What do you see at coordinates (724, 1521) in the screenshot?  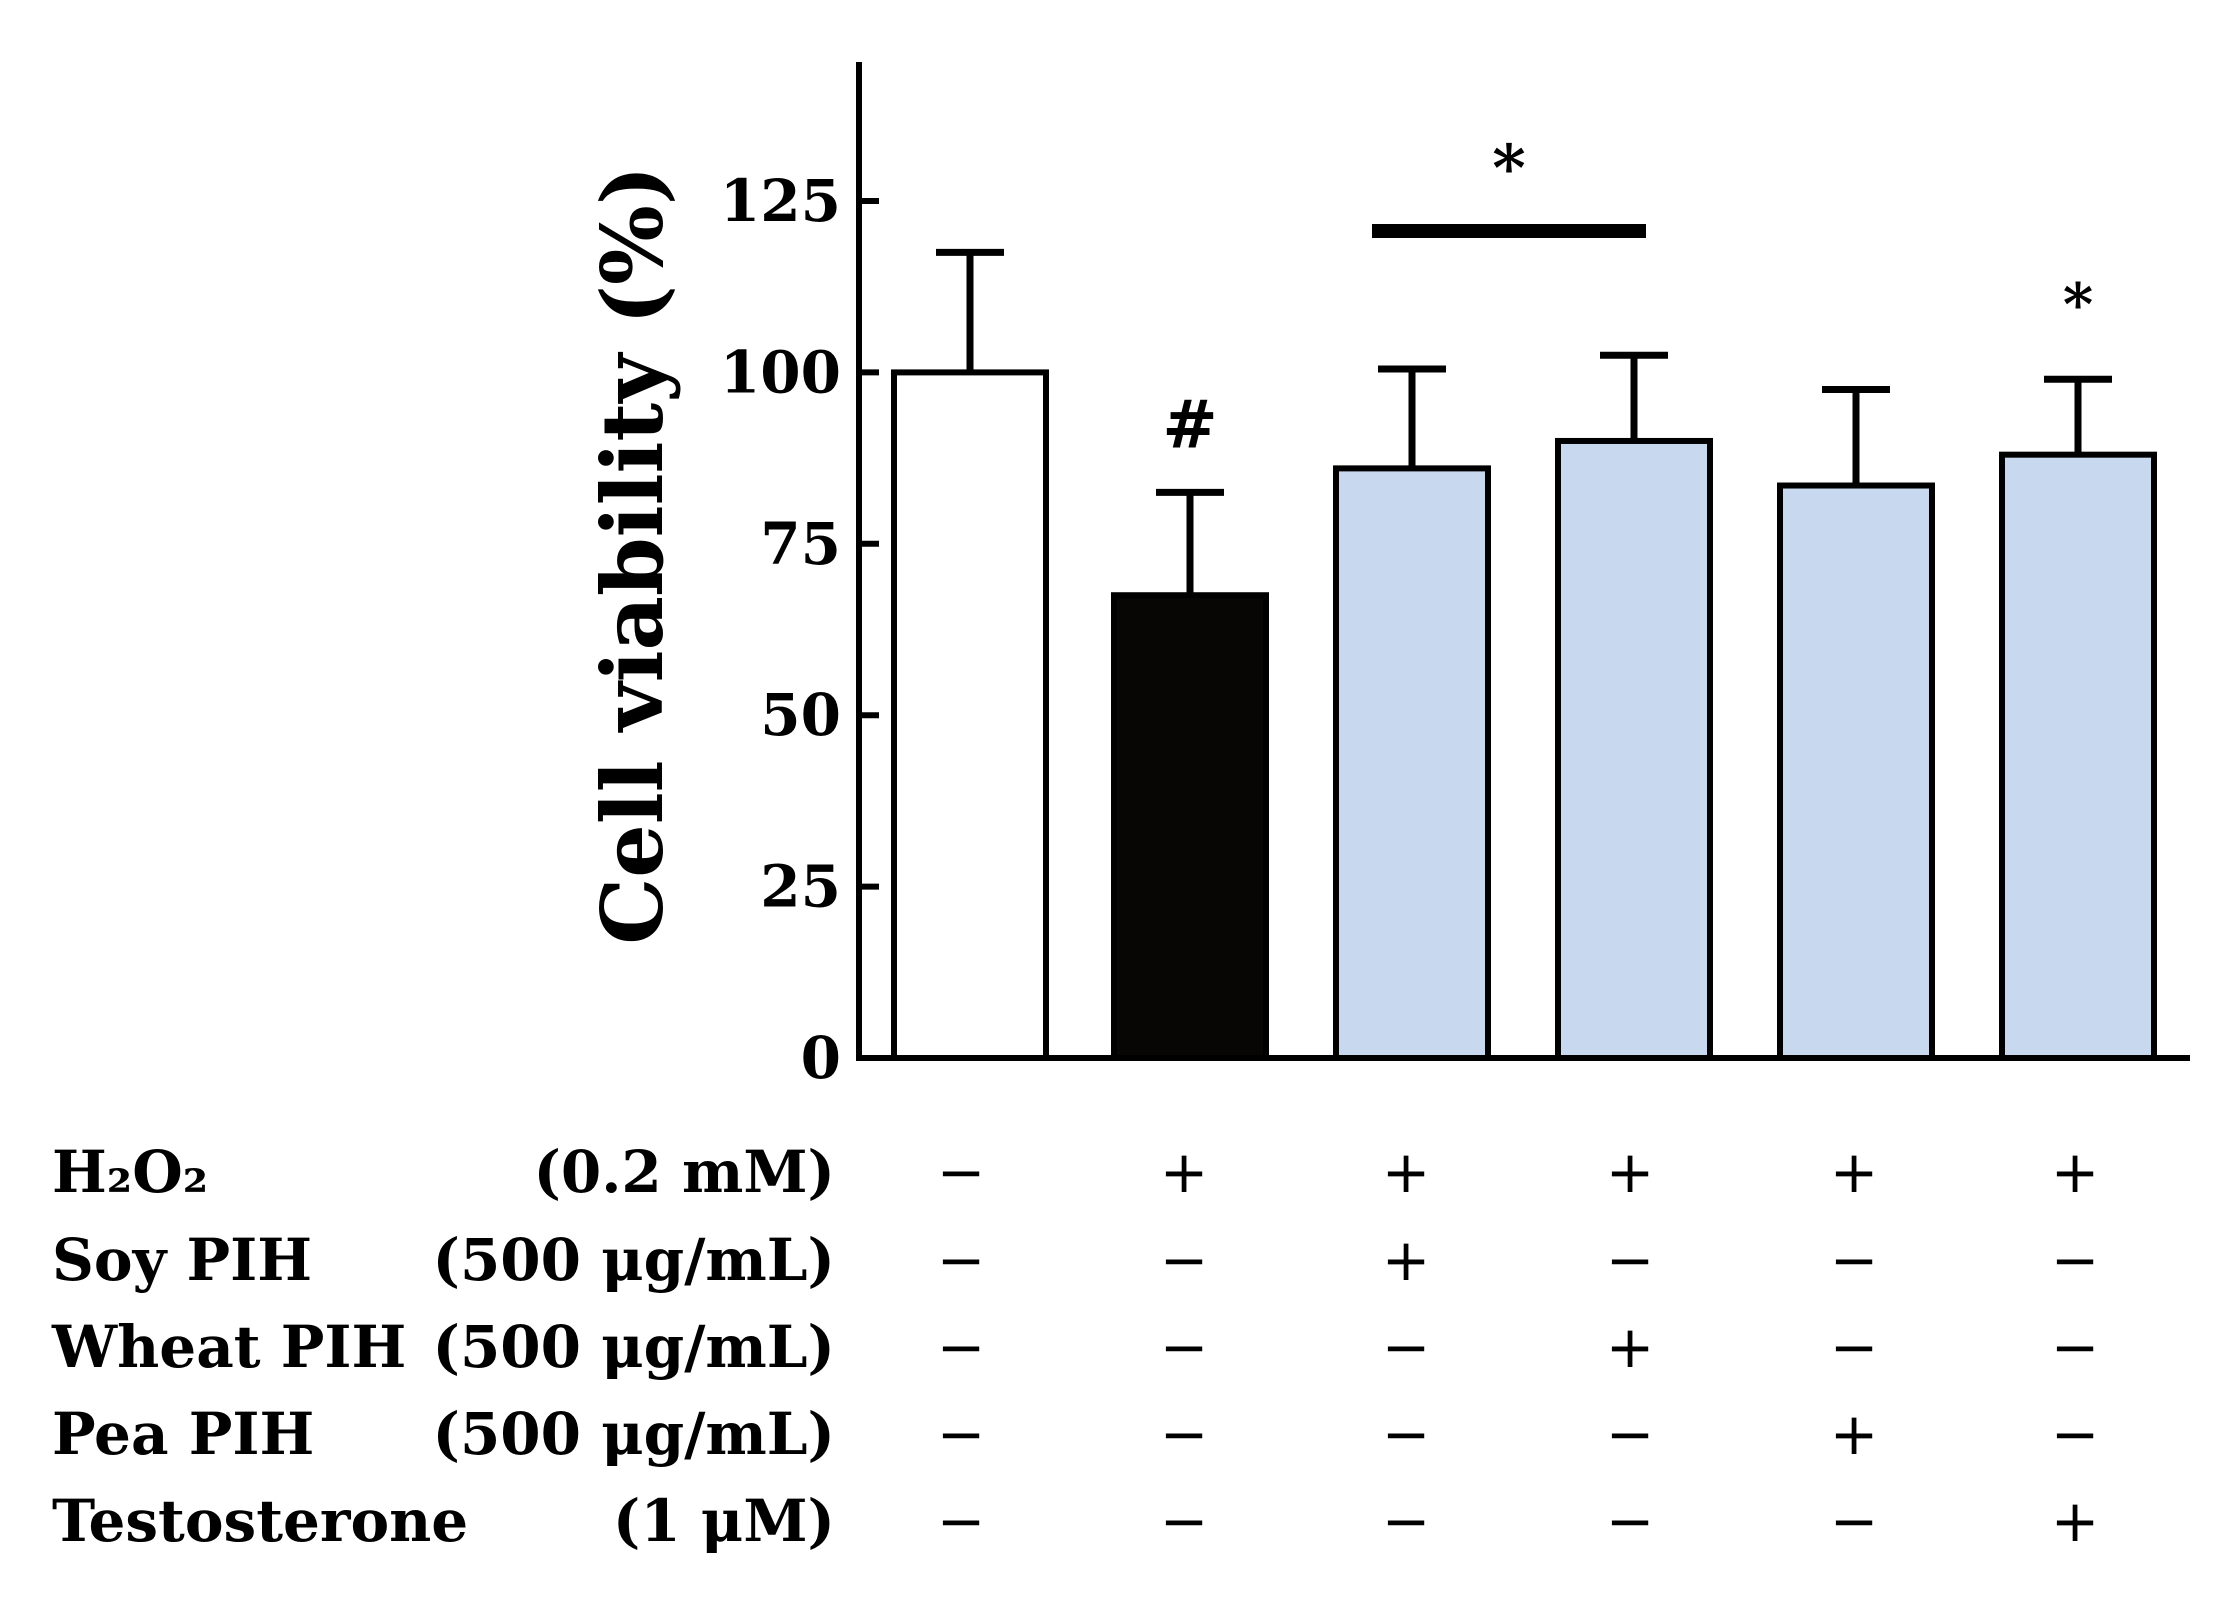 I see `treatment-concentration: (1 μM)` at bounding box center [724, 1521].